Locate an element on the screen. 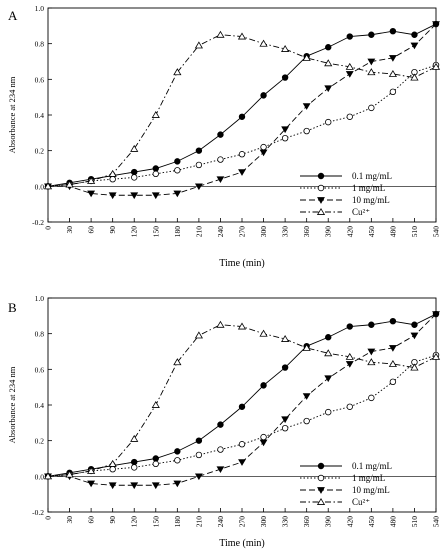 The image size is (443, 555). x-tick-label: 270 is located at coordinates (242, 522).